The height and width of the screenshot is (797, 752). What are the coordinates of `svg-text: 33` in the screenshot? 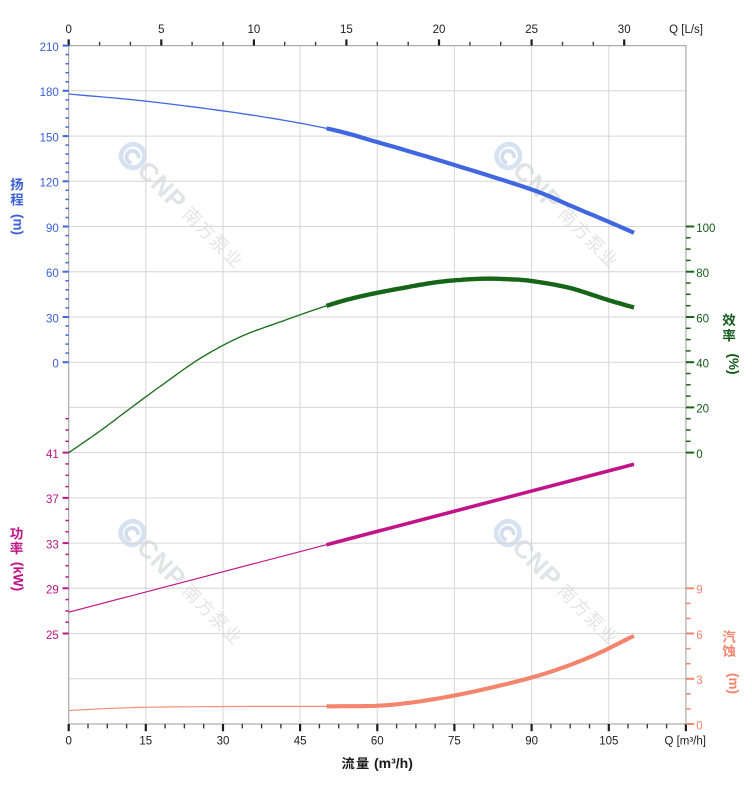 It's located at (52, 545).